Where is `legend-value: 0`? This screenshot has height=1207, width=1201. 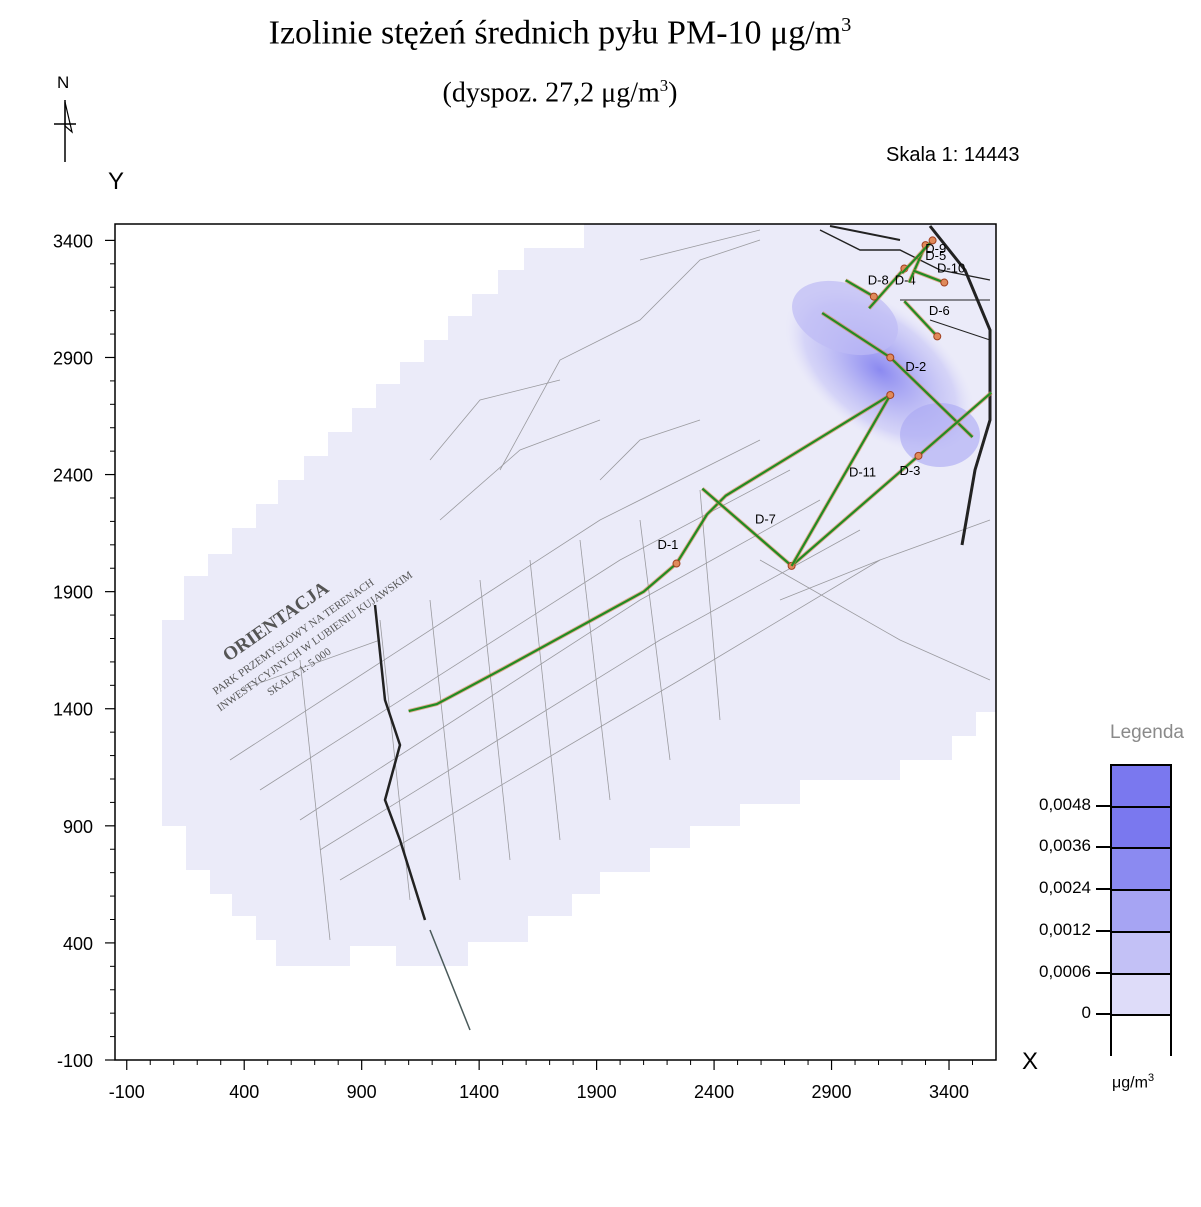
legend-value: 0 is located at coordinates (1086, 1013).